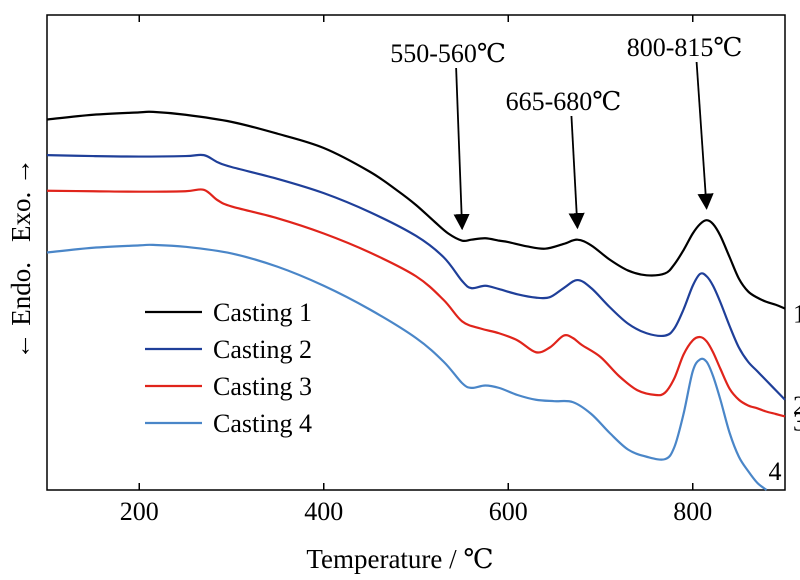  I want to click on legend-label-casting-3: Casting 3, so click(262, 386).